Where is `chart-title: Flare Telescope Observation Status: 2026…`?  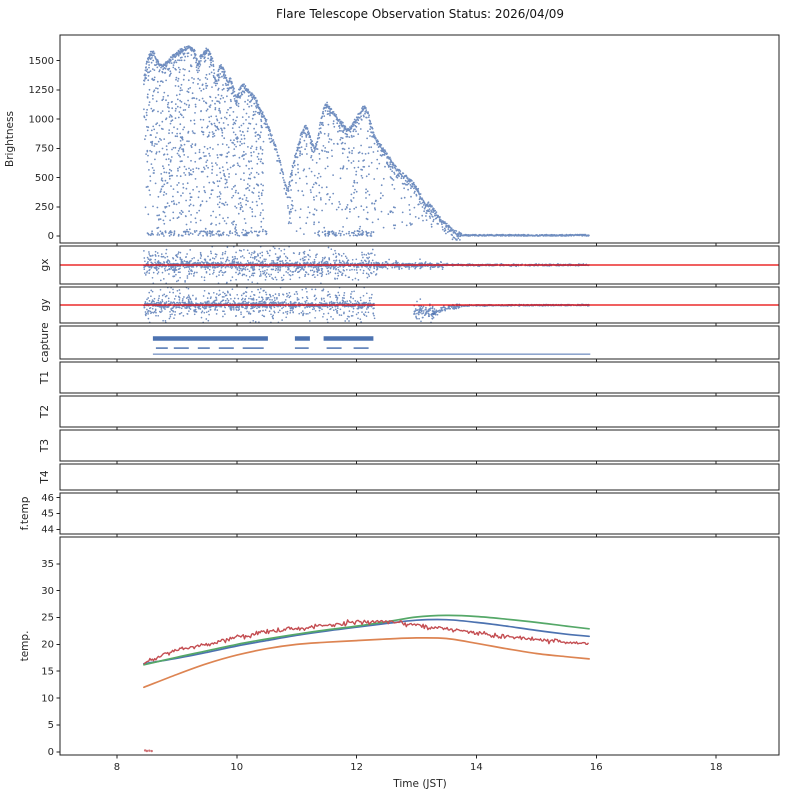
chart-title: Flare Telescope Observation Status: 2026… is located at coordinates (420, 14).